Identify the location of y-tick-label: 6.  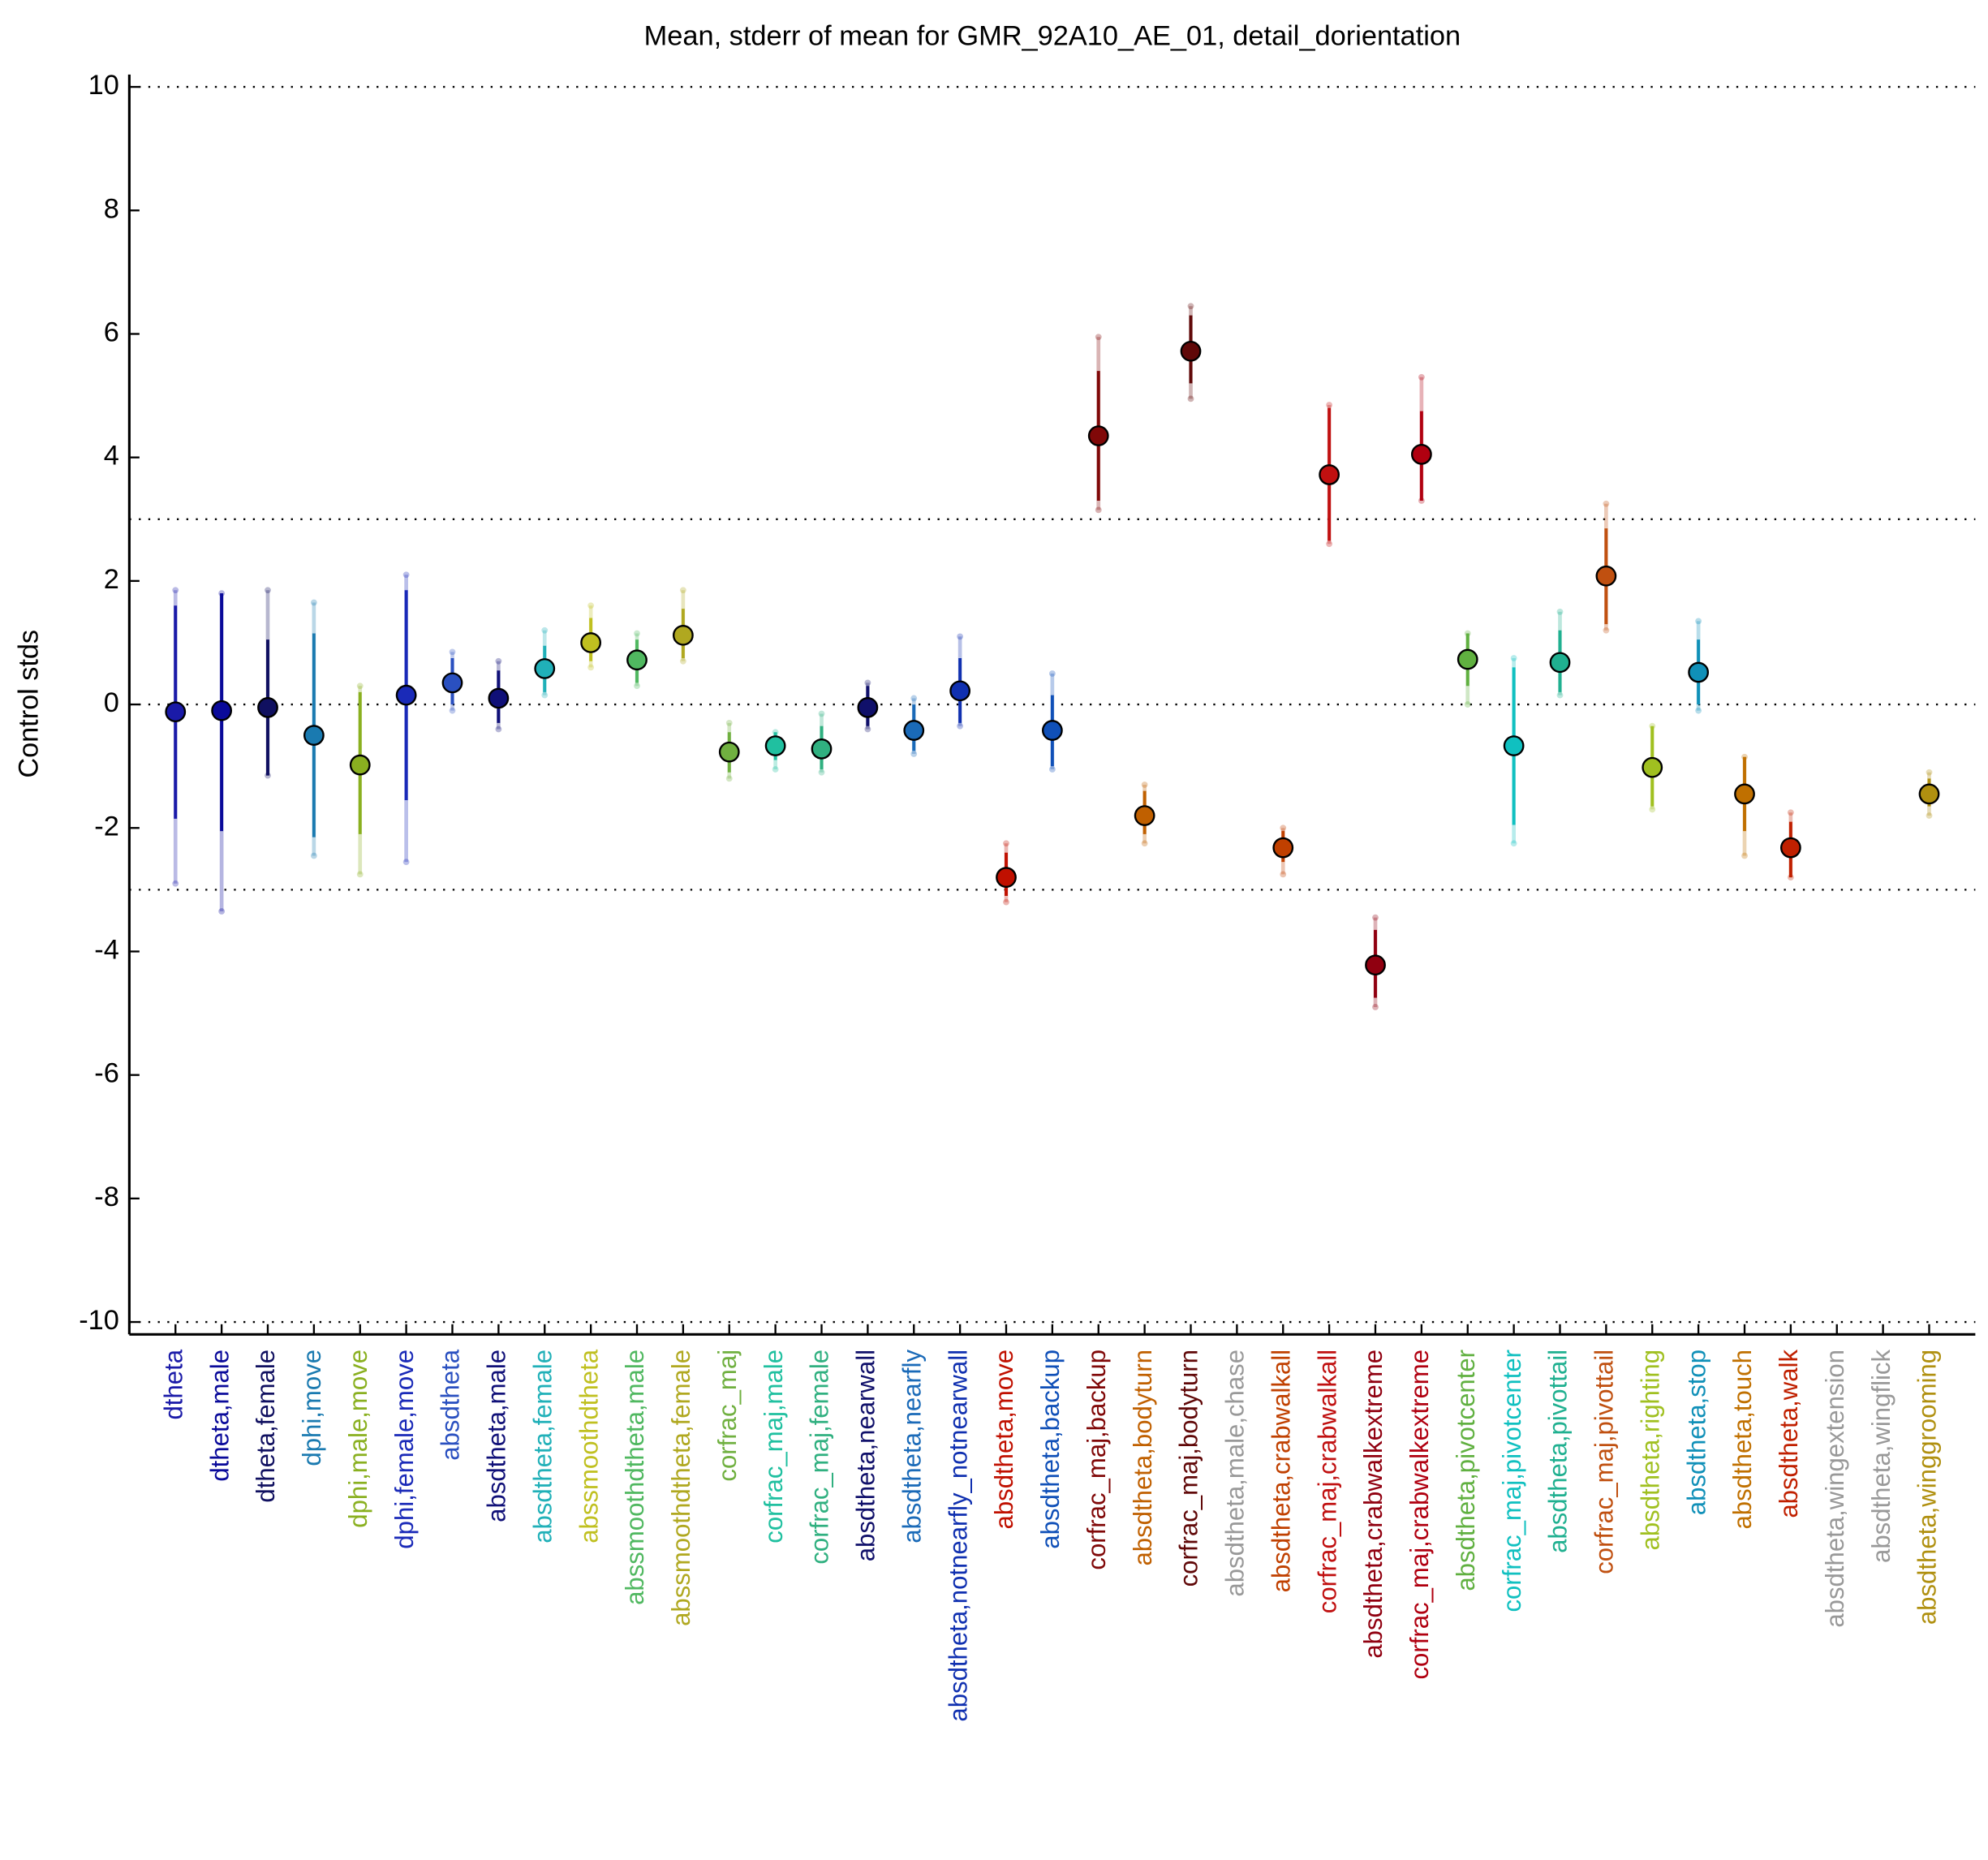
(111, 332).